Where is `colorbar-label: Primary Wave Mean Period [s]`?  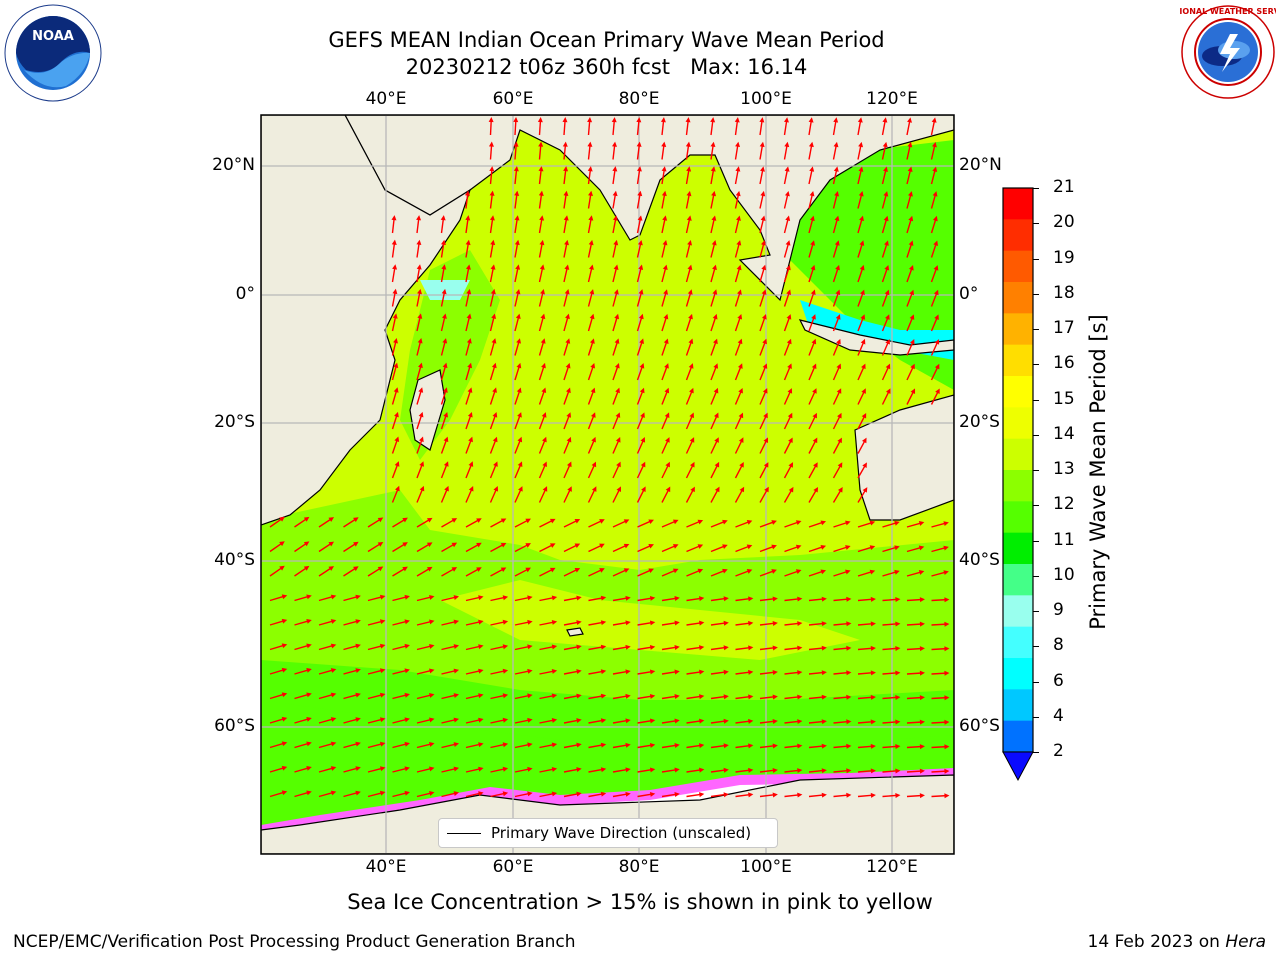 colorbar-label: Primary Wave Mean Period [s] is located at coordinates (1098, 472).